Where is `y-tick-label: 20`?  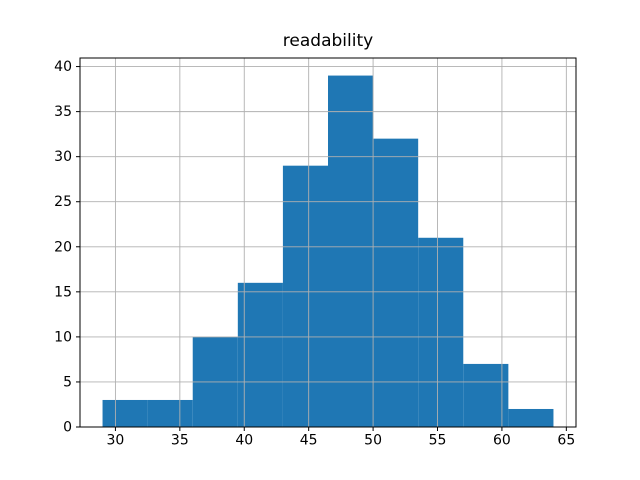 y-tick-label: 20 is located at coordinates (63, 247).